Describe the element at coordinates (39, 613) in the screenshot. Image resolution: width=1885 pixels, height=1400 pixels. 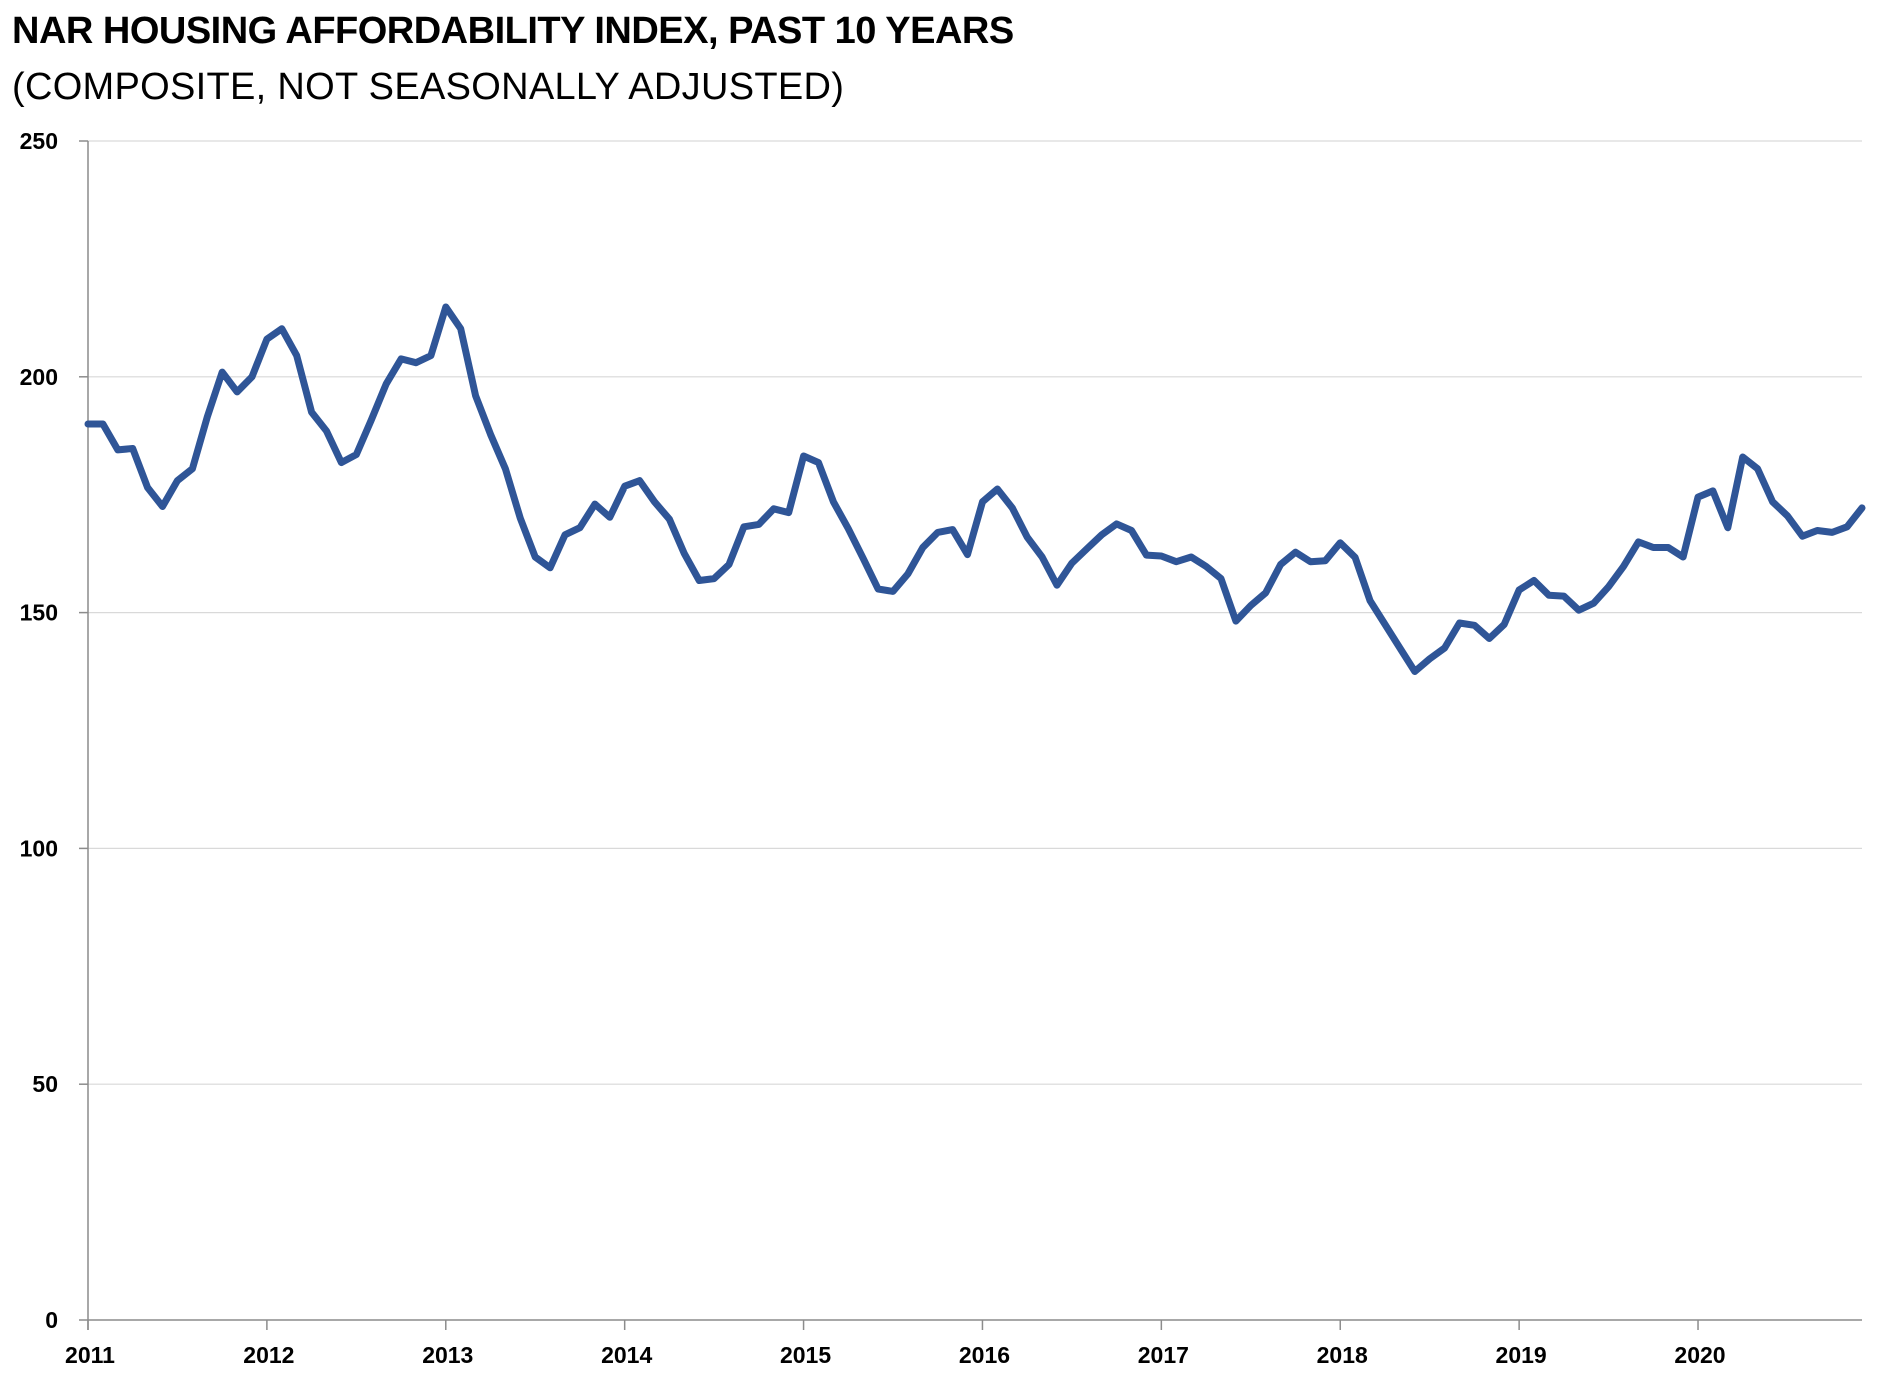
I see `y-tick-label: 150` at that location.